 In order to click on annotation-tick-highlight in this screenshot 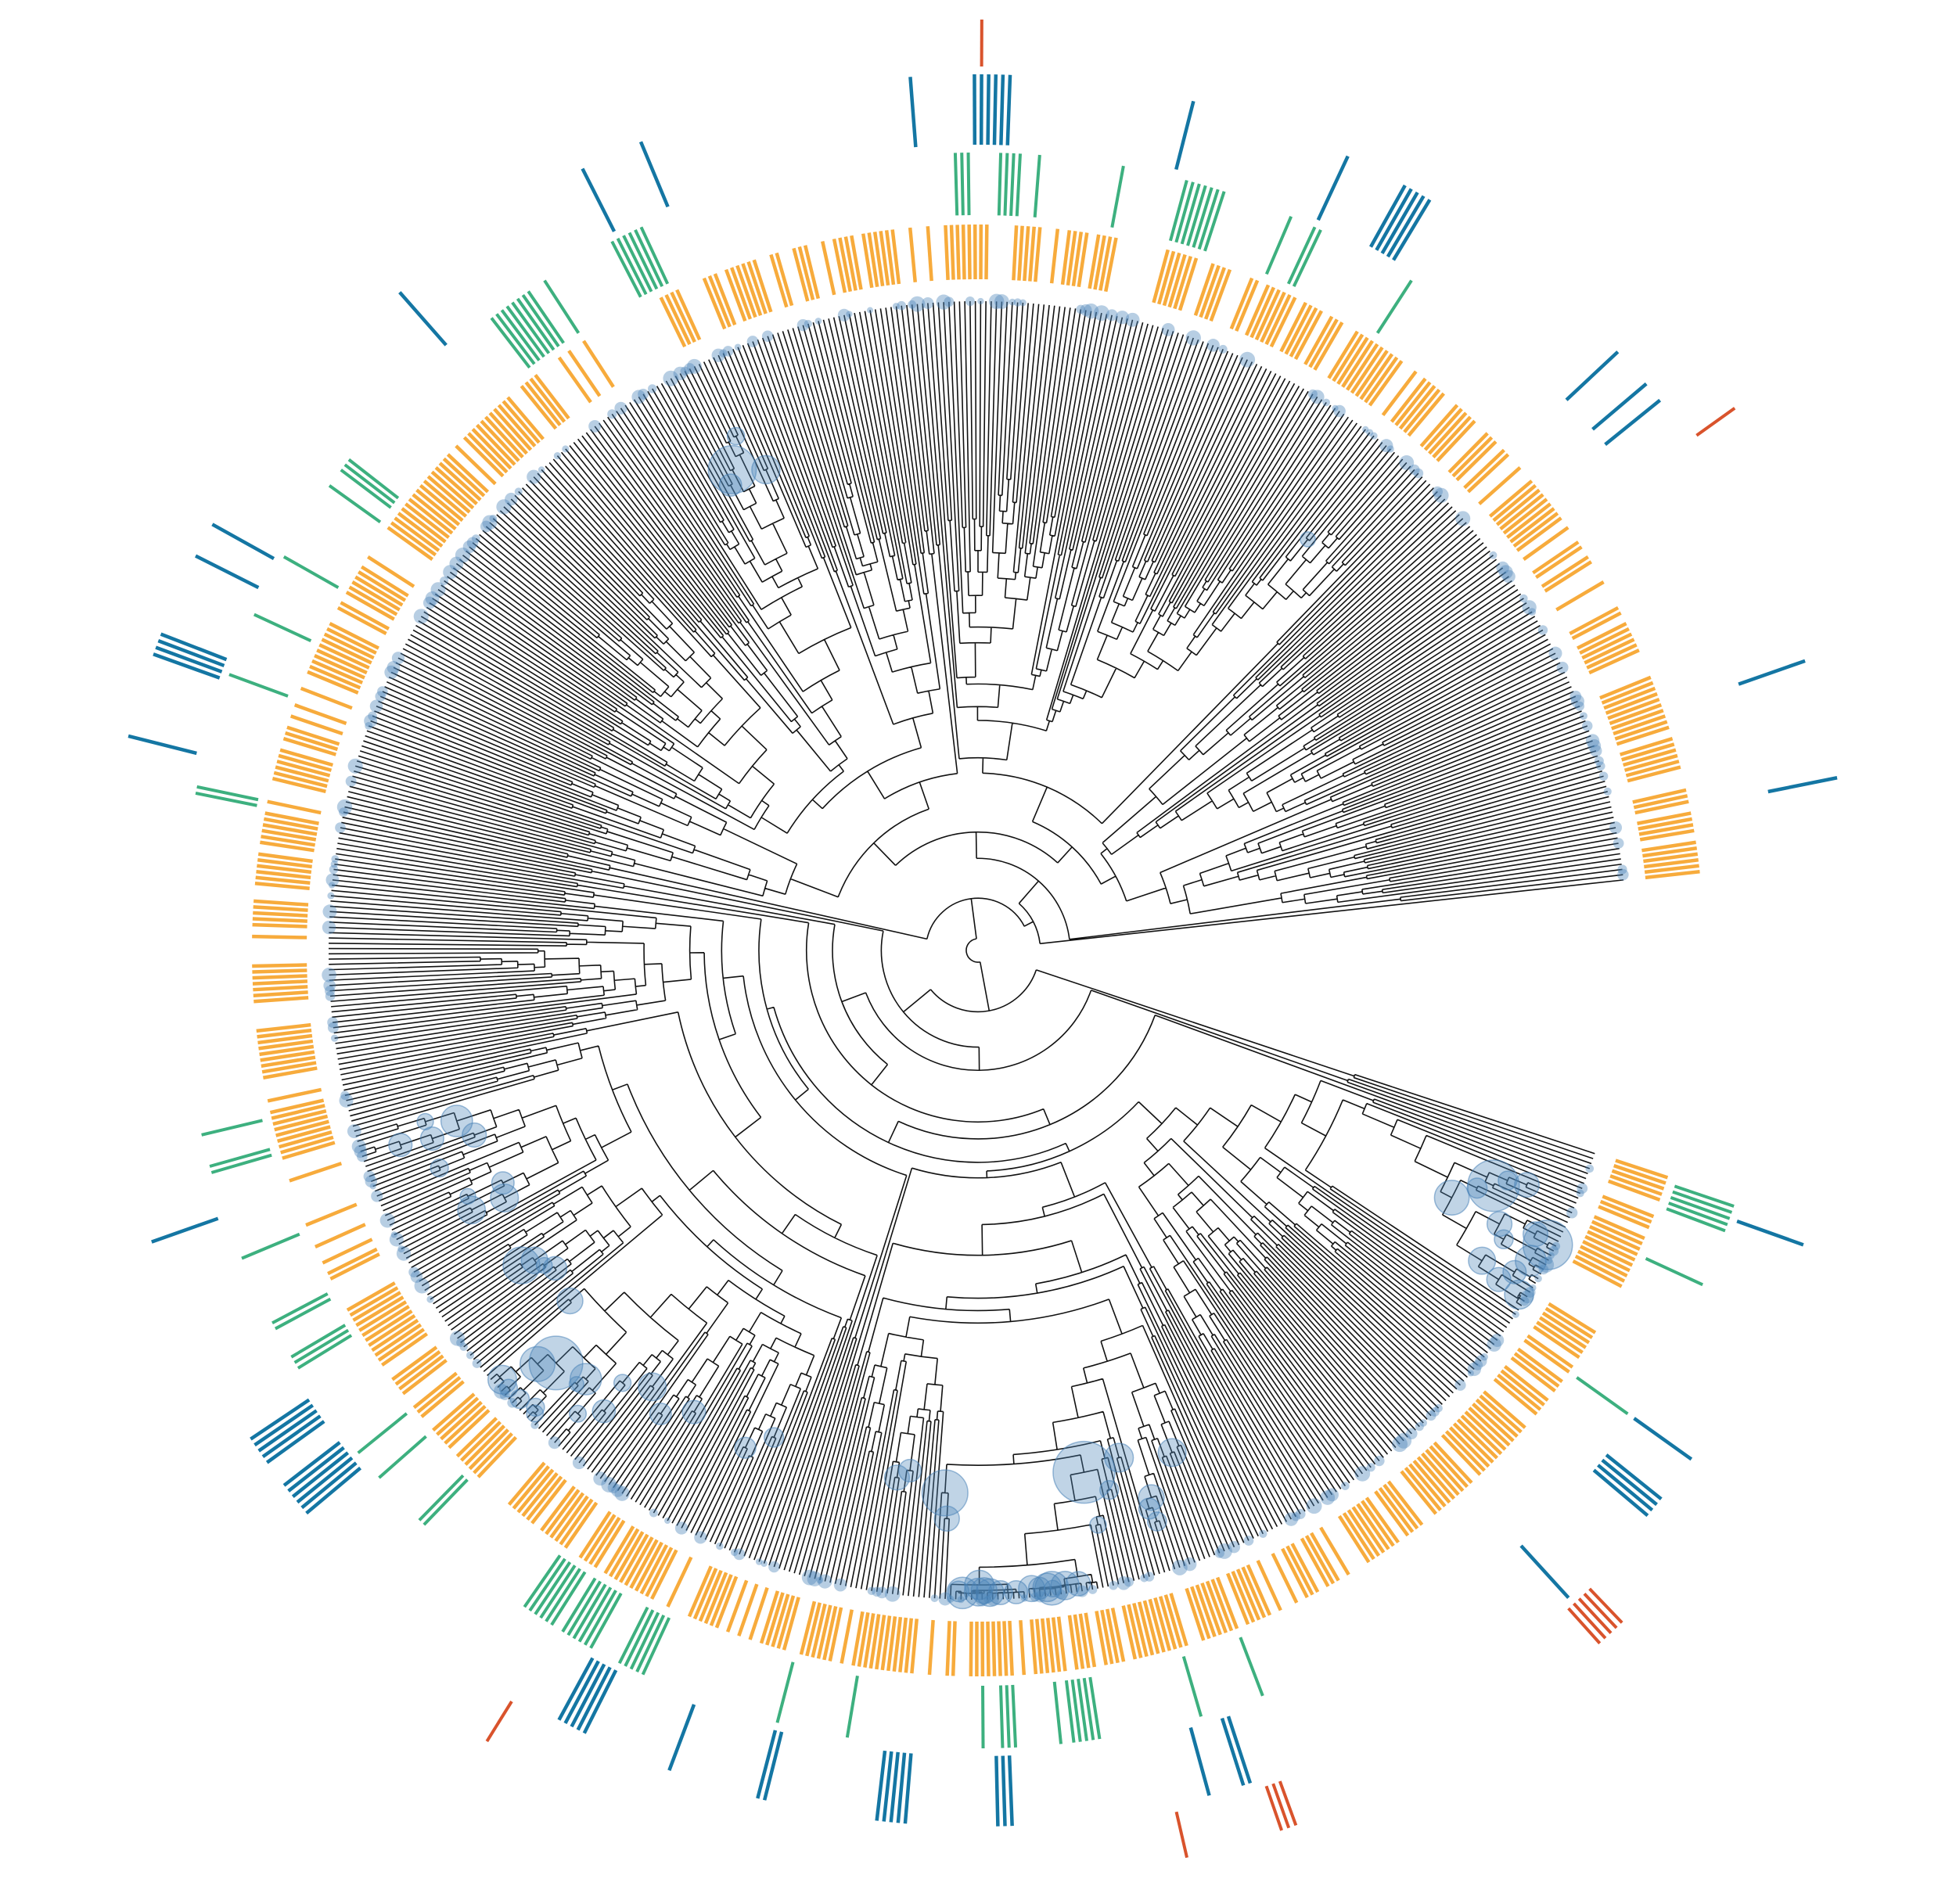, I will do `click(1595, 1616)`.